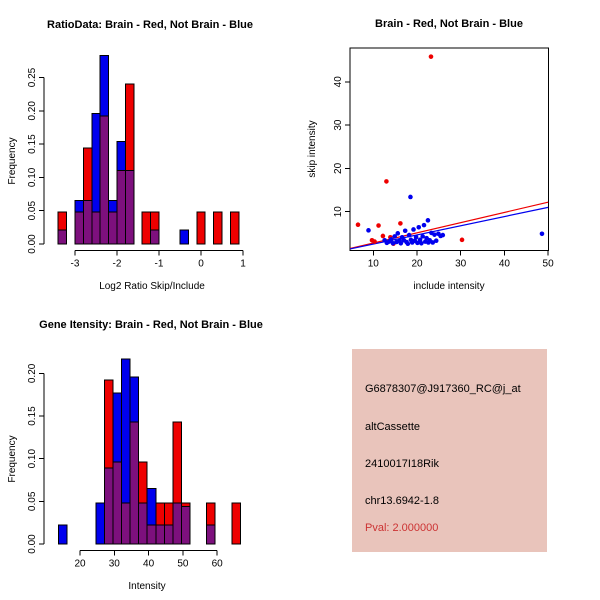  What do you see at coordinates (136, 162) in the screenshot?
I see `ratio-hist-plot-area: 0.00 0.05 0.10 0.15 0.20 0.25 -3 -2 -1 0 1` at bounding box center [136, 162].